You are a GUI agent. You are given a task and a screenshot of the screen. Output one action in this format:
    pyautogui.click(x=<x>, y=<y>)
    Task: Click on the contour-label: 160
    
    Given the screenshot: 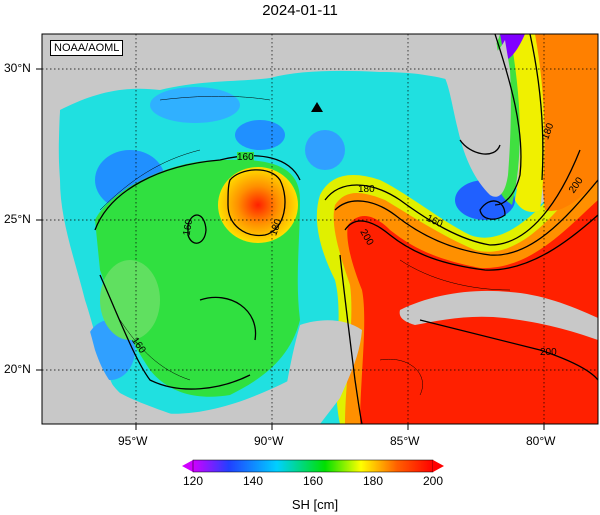 What is the action you would take?
    pyautogui.click(x=245, y=157)
    